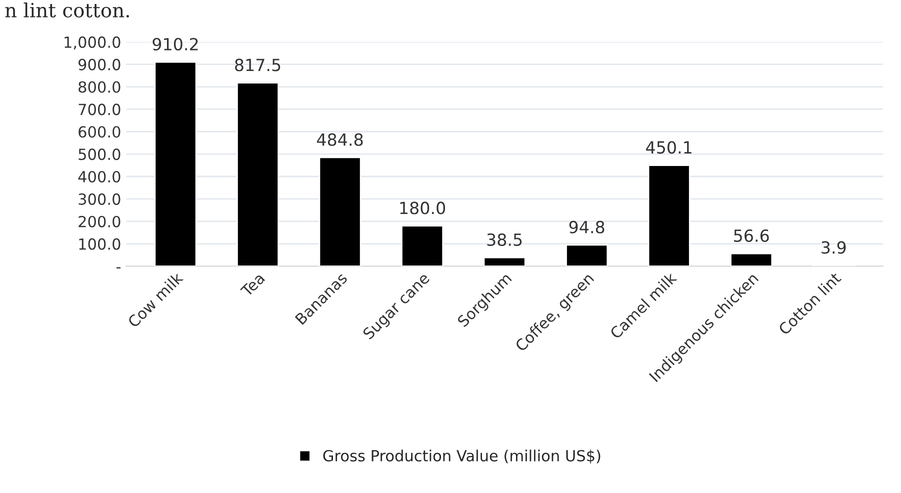  Describe the element at coordinates (99, 132) in the screenshot. I see `y-tick-label: 600.0` at that location.